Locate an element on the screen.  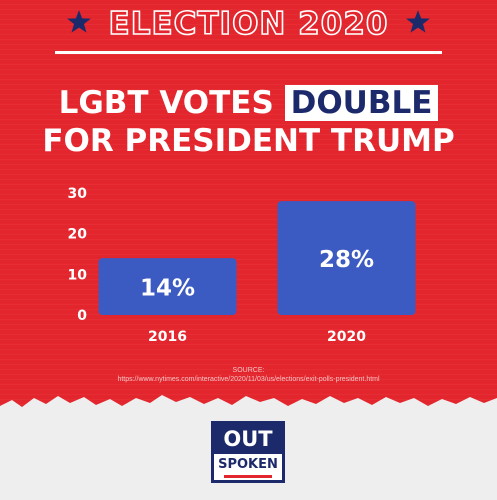
election-title: ELECTION 2020 is located at coordinates (248, 24).